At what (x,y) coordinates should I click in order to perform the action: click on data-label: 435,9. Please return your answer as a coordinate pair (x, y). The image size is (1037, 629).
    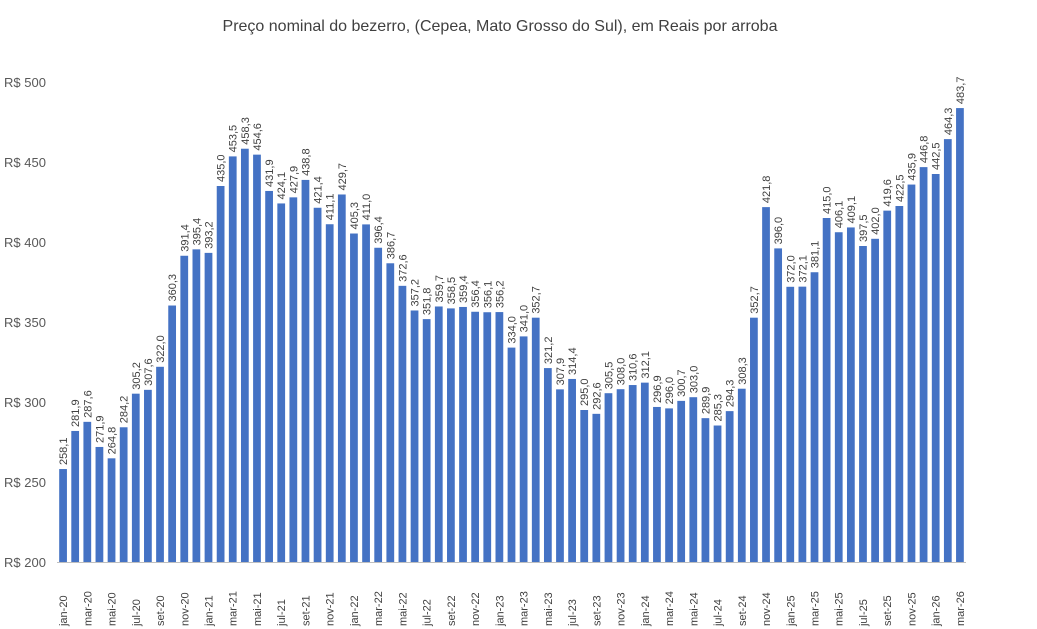
    Looking at the image, I should click on (912, 167).